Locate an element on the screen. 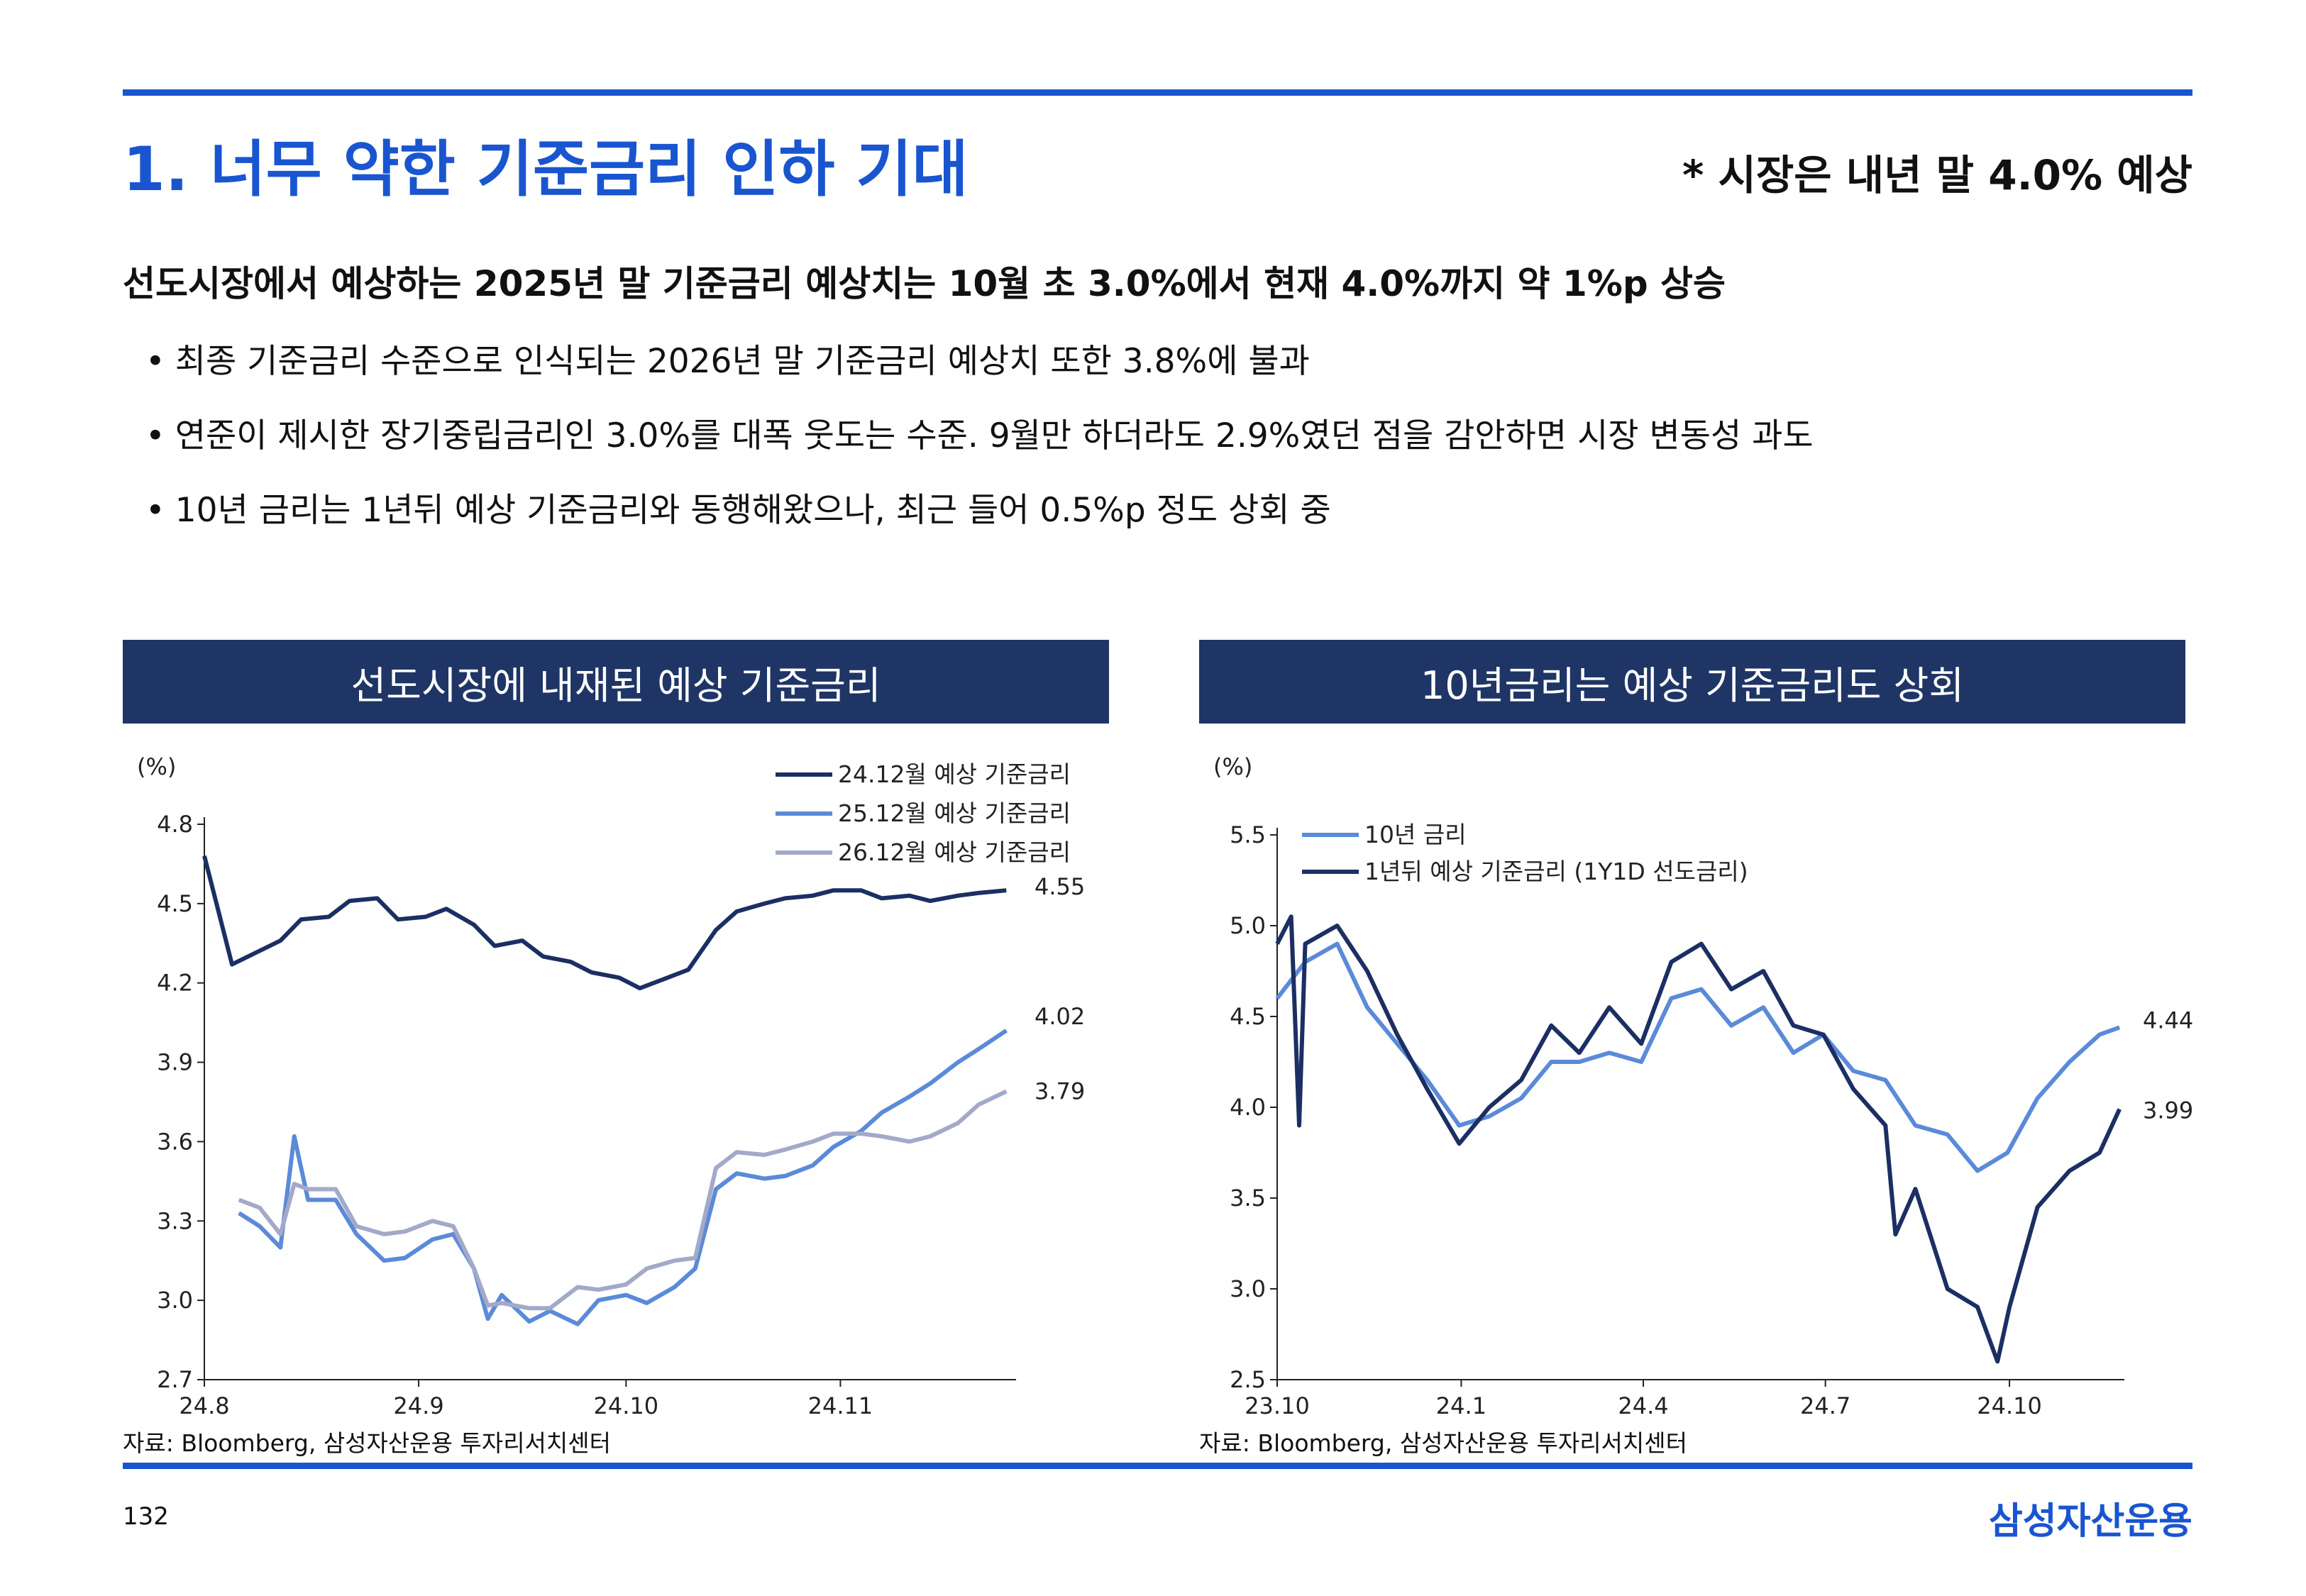 The height and width of the screenshot is (1596, 2306). legend-label: 1년뒤 예상 기준금리 (1Y1D 선도금리) is located at coordinates (1556, 872).